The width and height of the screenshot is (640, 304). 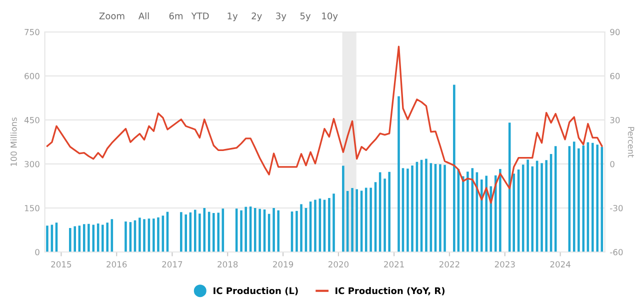 What do you see at coordinates (32, 208) in the screenshot?
I see `y-tick-label: 150` at bounding box center [32, 208].